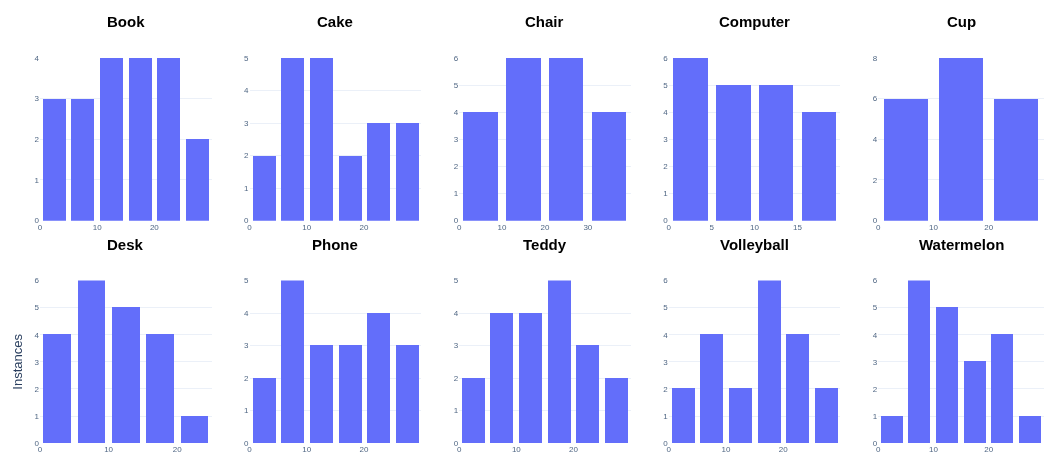 This screenshot has height=458, width=1044. I want to click on chart-title: Teddy, so click(545, 244).